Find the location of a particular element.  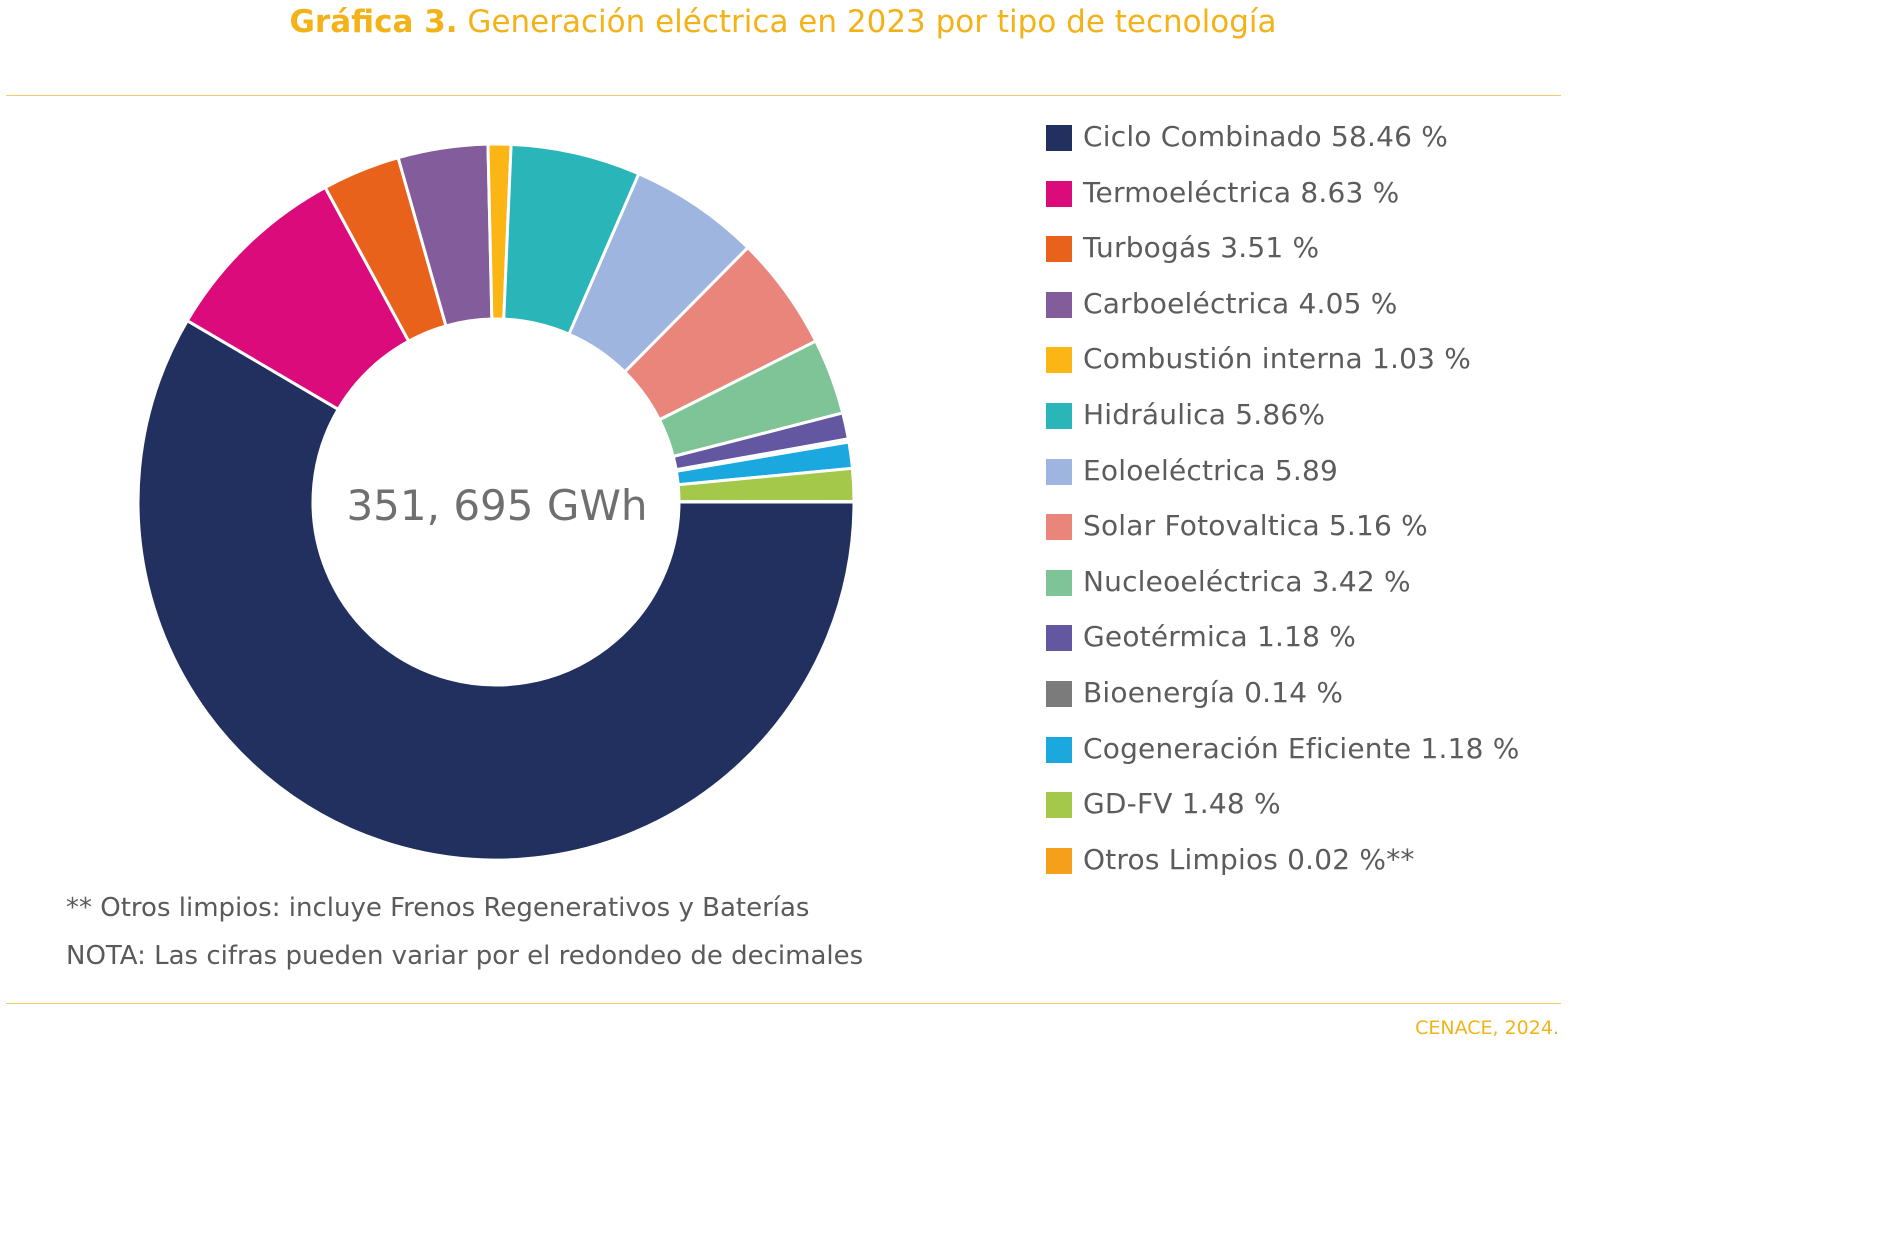

legend-label: Geotérmica 1.18 % is located at coordinates (1220, 637).